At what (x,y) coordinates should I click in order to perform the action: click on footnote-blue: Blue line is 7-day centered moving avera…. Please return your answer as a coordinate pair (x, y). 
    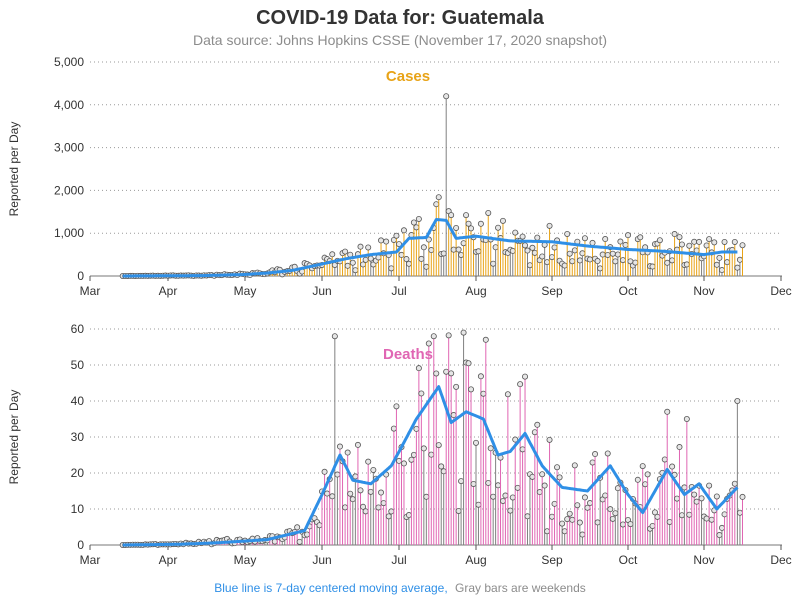
    Looking at the image, I should click on (330, 588).